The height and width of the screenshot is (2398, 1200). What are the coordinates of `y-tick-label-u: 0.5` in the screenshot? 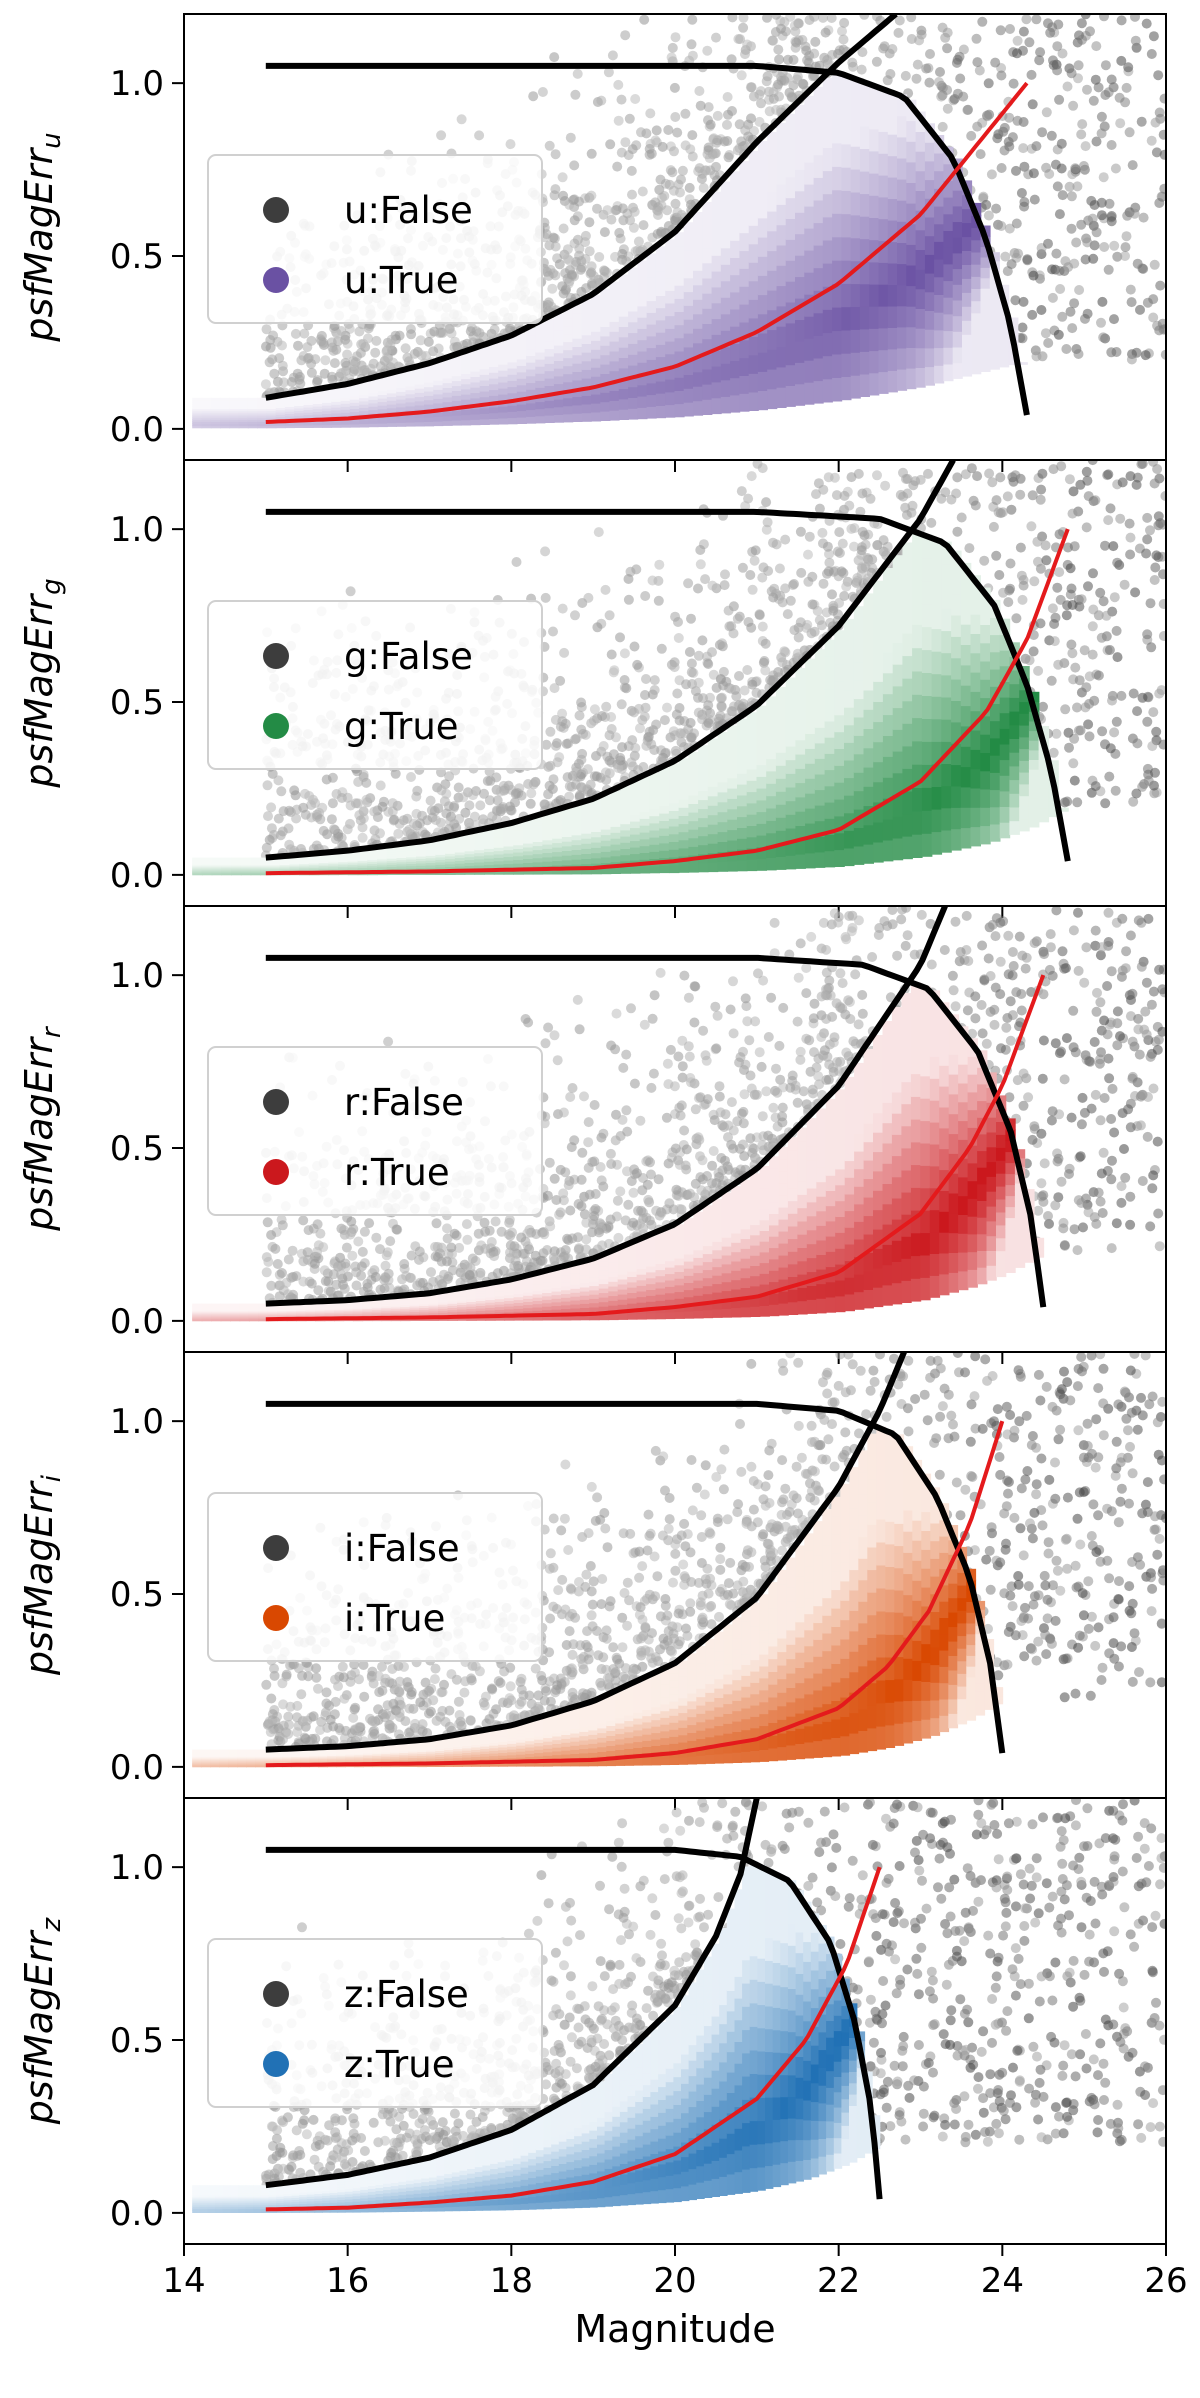 It's located at (137, 257).